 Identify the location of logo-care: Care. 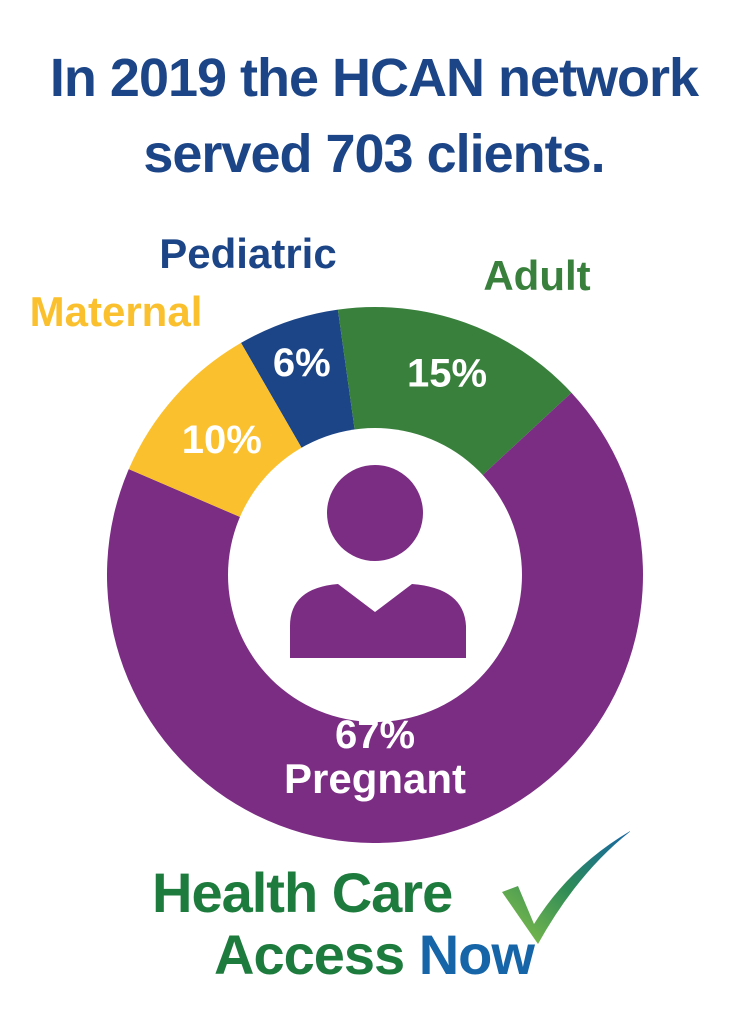
(392, 892).